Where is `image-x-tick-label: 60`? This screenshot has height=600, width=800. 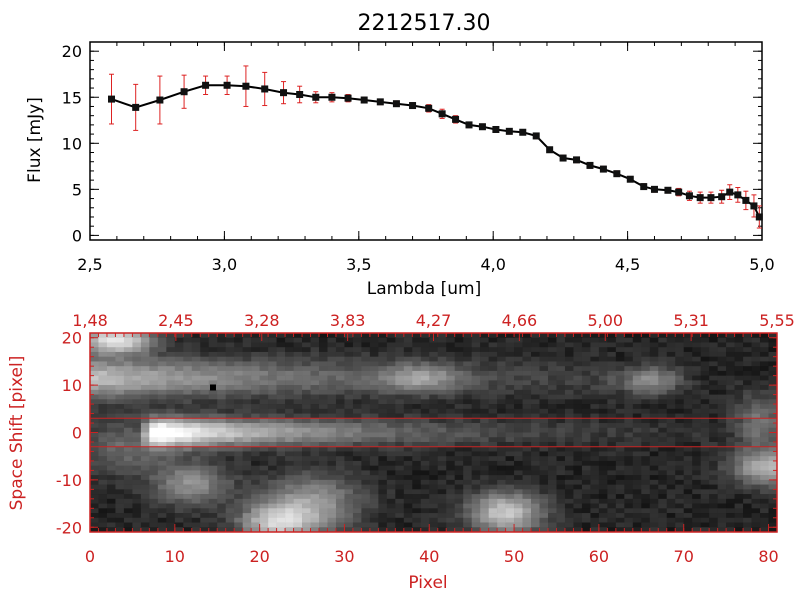
image-x-tick-label: 60 is located at coordinates (599, 556).